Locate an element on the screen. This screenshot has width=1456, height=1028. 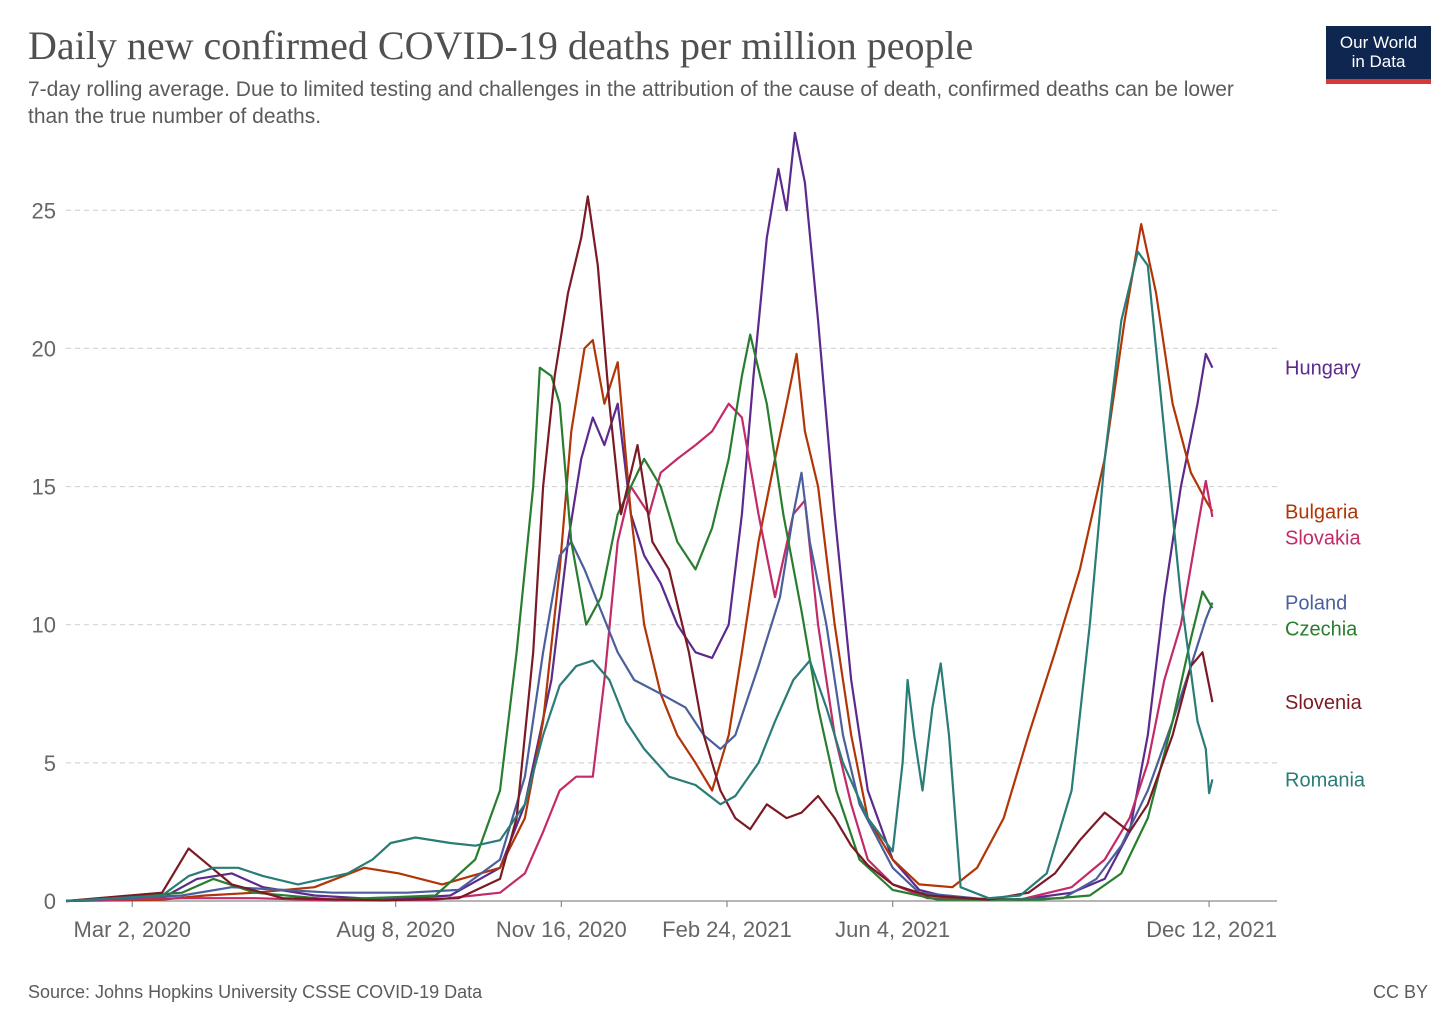
y-tick-label-15: 15 is located at coordinates (44, 487).